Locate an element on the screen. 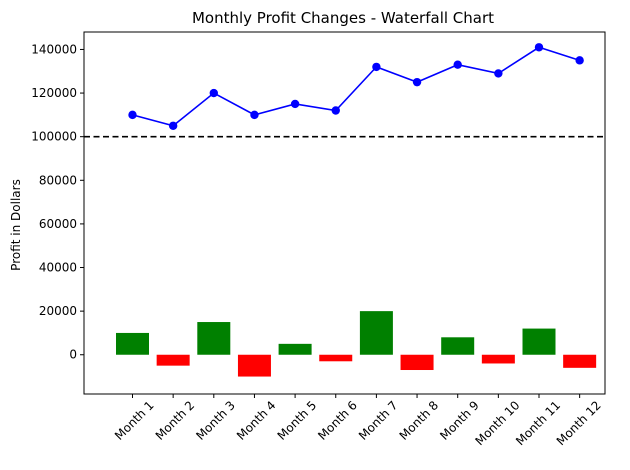  y-tick-label: 40000 is located at coordinates (58, 268).